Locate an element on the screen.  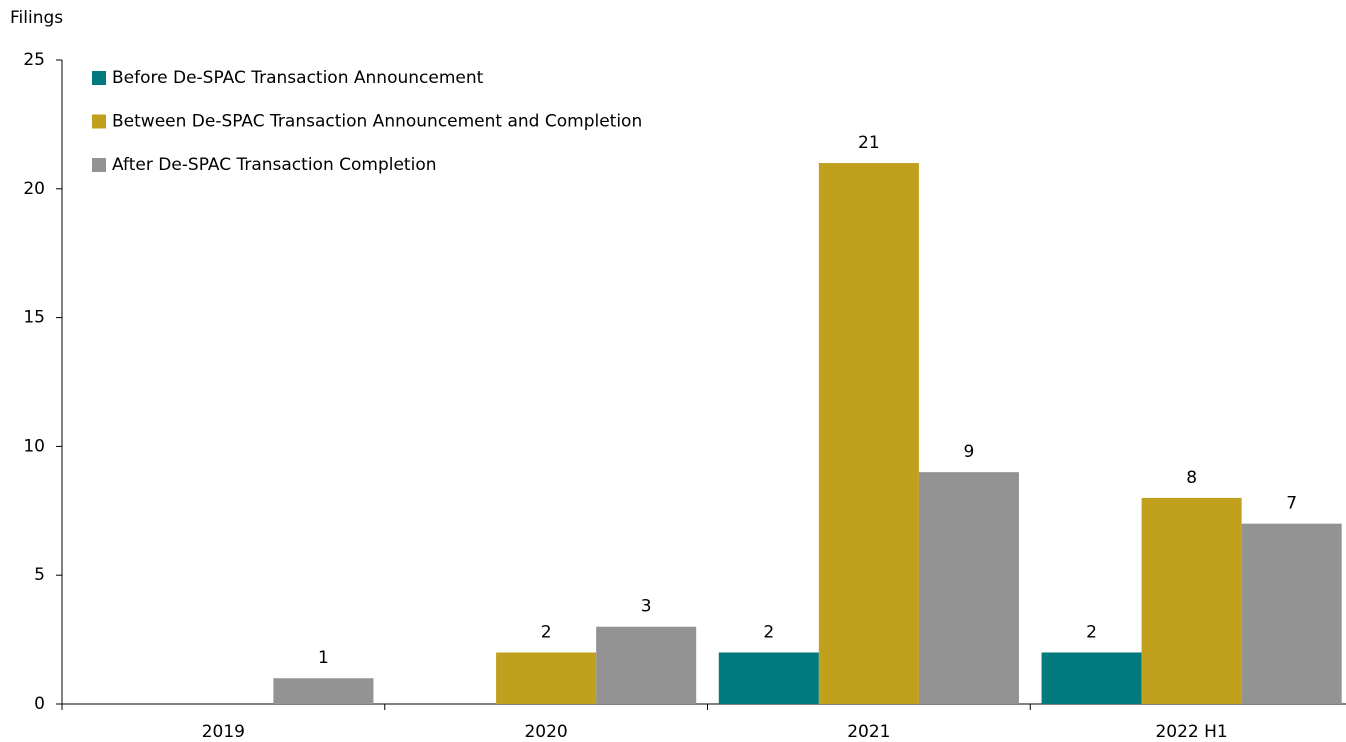
data-label: 9 is located at coordinates (969, 452).